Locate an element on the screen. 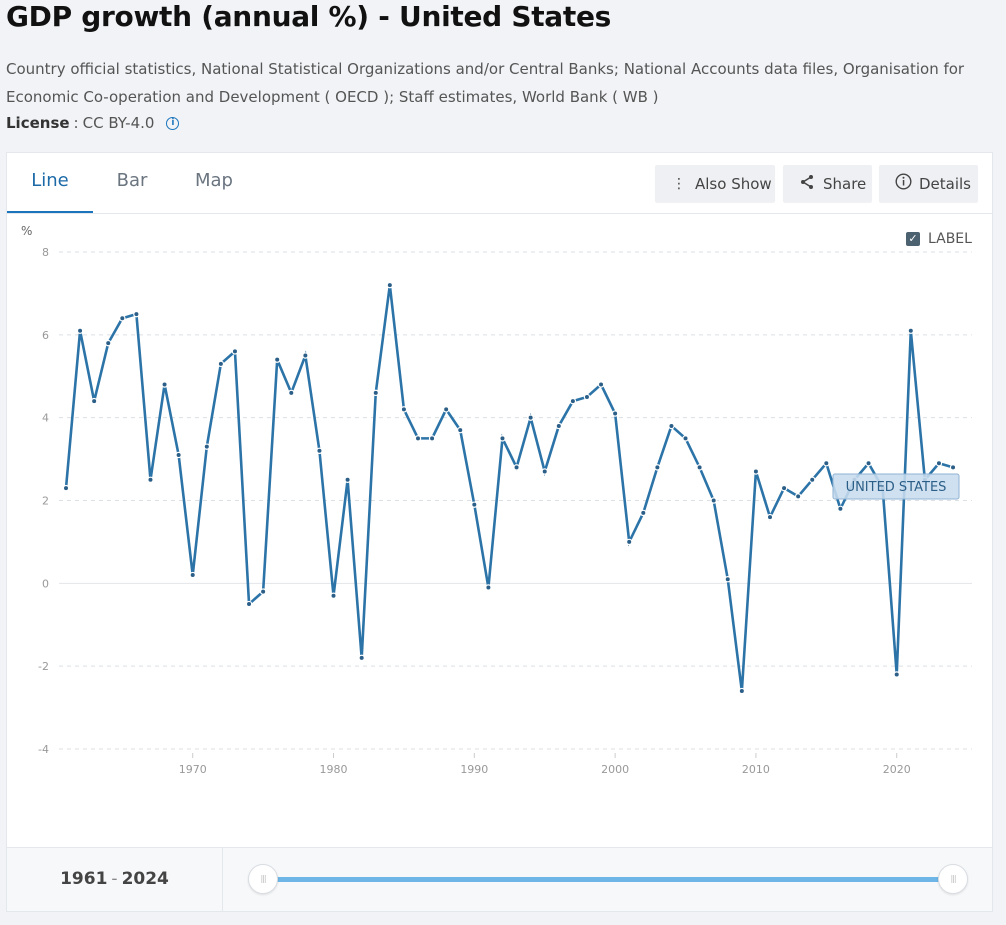 Image resolution: width=1006 pixels, height=925 pixels. tab-divider is located at coordinates (499, 213).